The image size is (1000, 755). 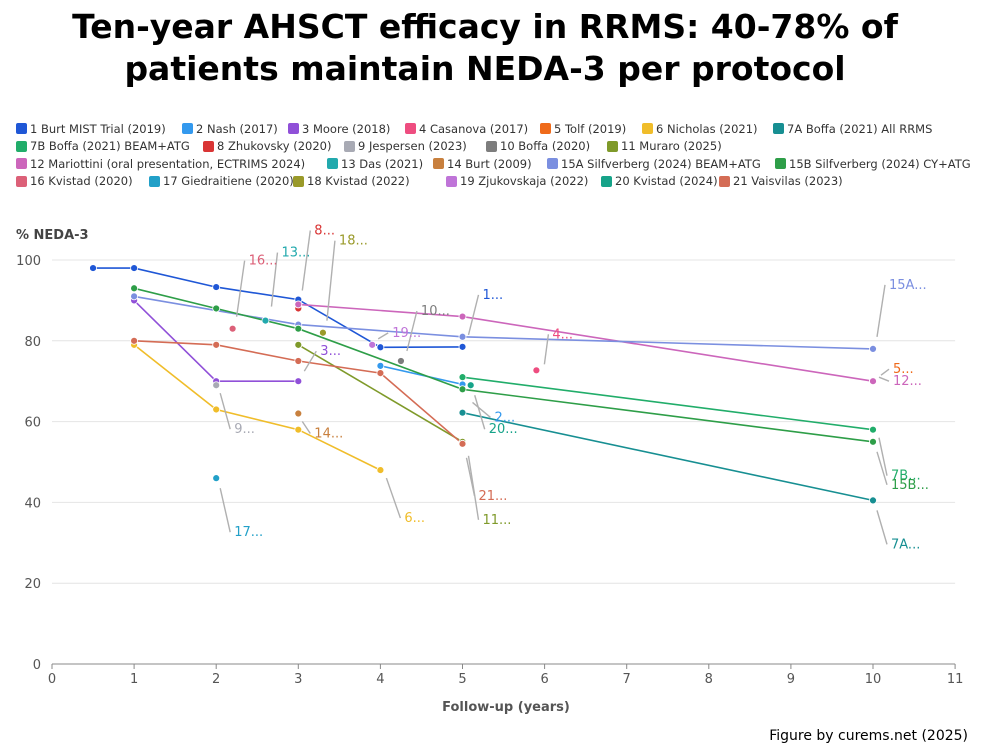 I want to click on legend-item: 3 Moore (2018), so click(x=339, y=128).